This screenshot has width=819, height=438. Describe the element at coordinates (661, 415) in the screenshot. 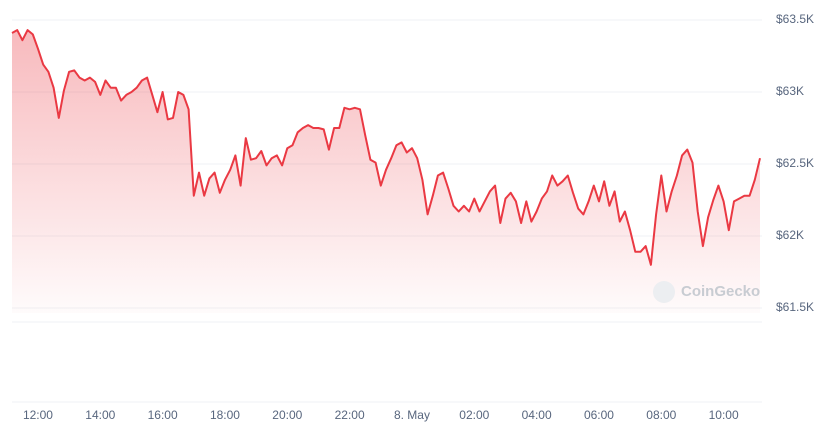

I see `x-tick-label: 08:00` at that location.